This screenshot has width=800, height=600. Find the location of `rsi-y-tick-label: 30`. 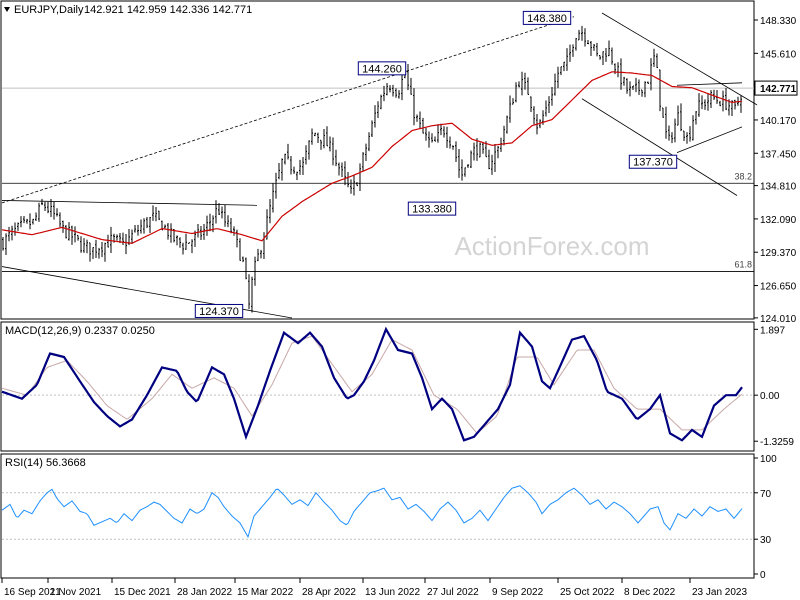

rsi-y-tick-label: 30 is located at coordinates (766, 540).